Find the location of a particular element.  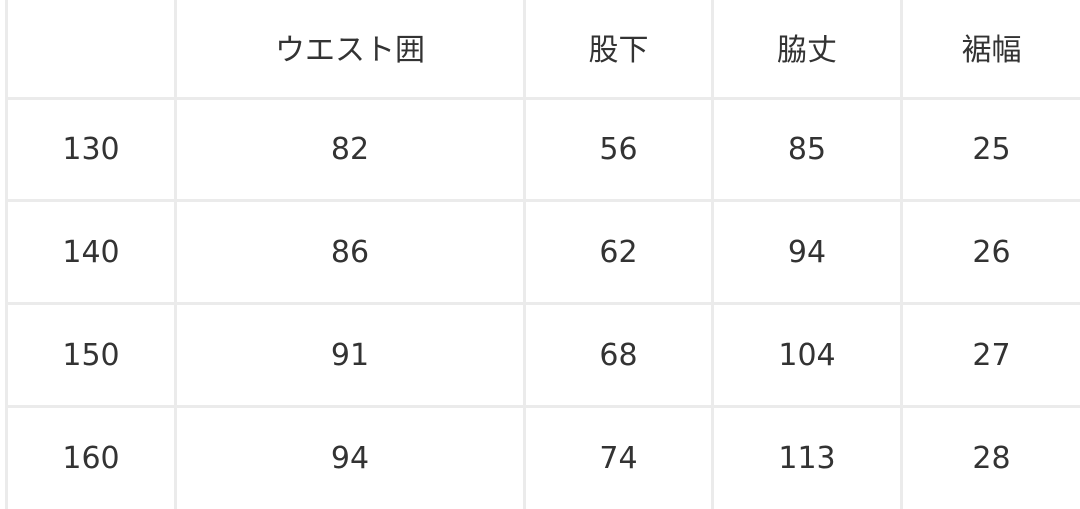

table-cell: 91 is located at coordinates (350, 355).